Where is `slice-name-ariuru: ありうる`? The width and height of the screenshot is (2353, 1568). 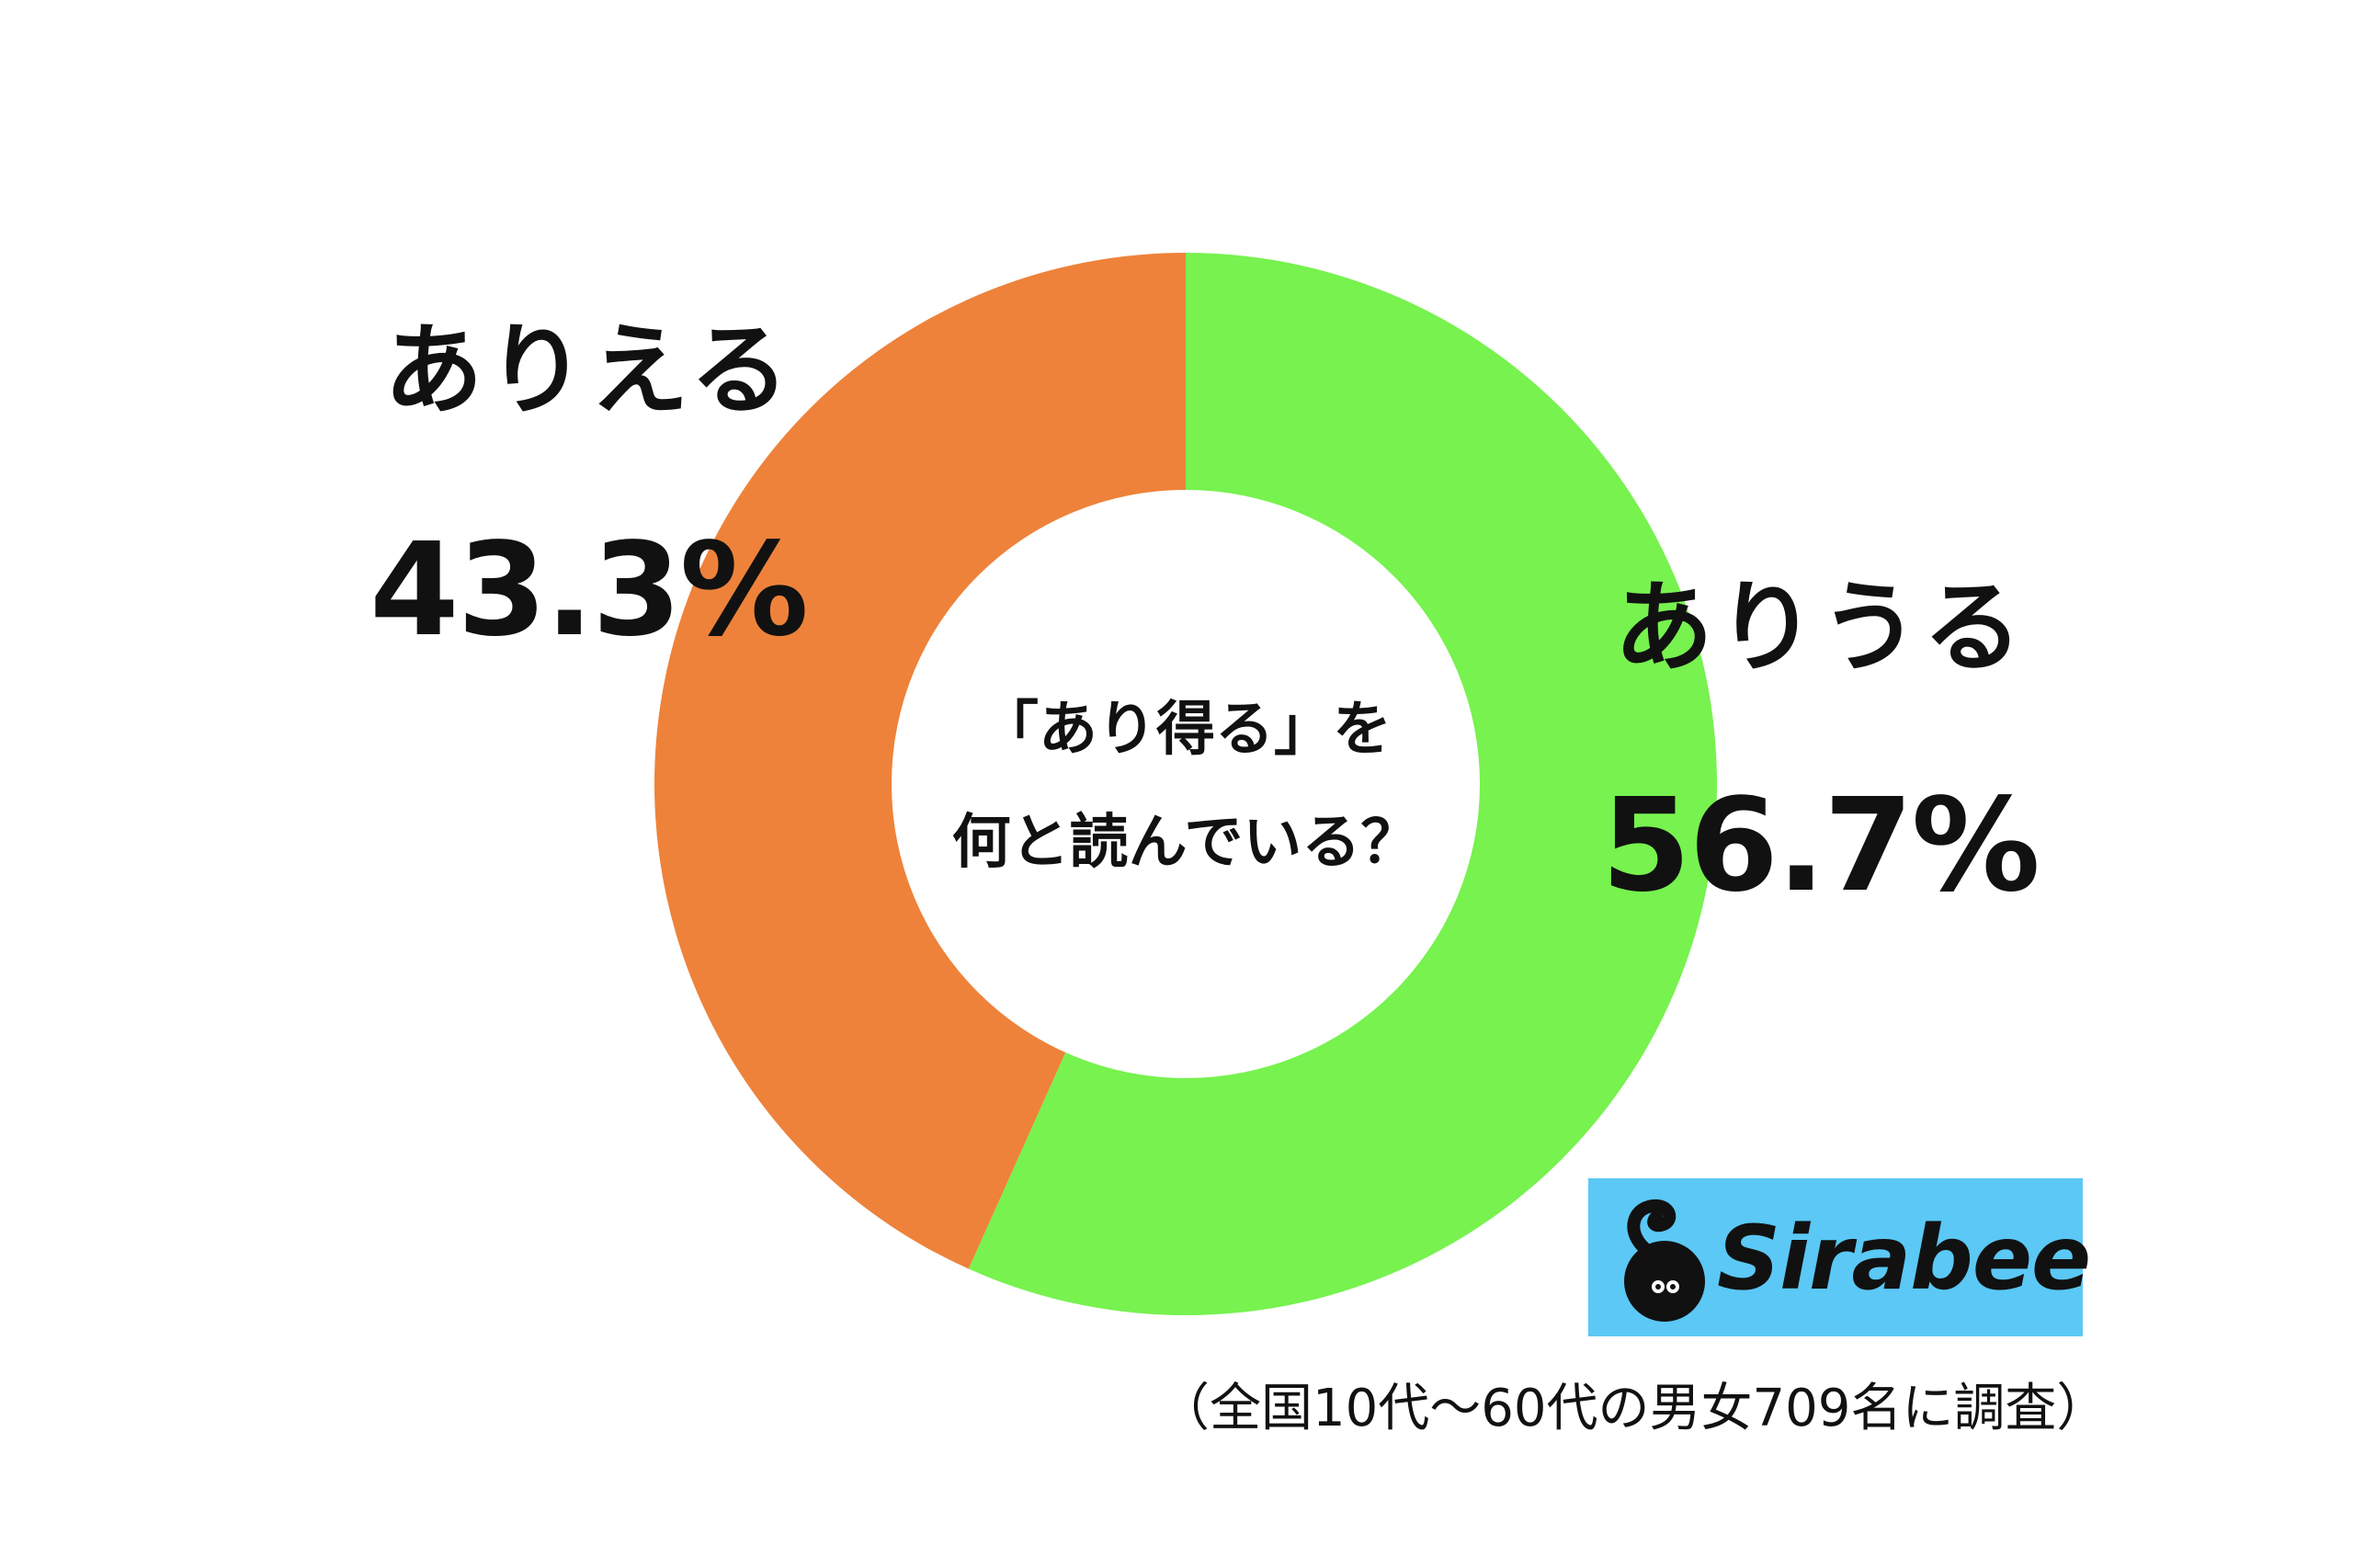
slice-name-ariuru: ありうる is located at coordinates (1820, 628).